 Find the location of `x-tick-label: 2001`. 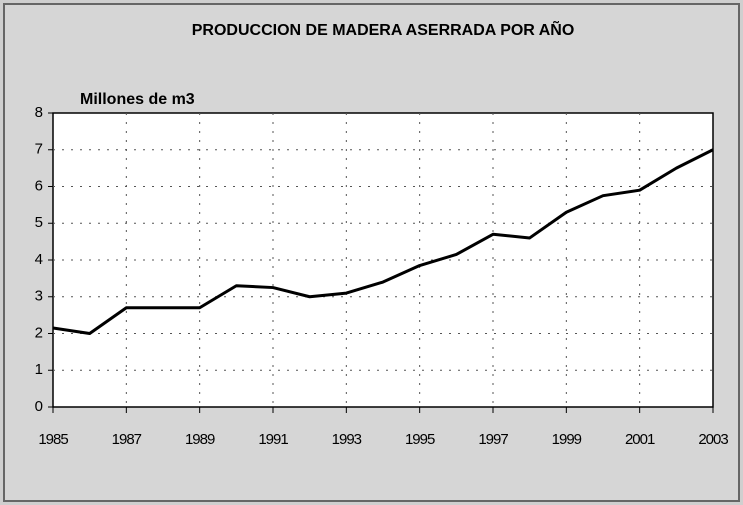

x-tick-label: 2001 is located at coordinates (640, 439).